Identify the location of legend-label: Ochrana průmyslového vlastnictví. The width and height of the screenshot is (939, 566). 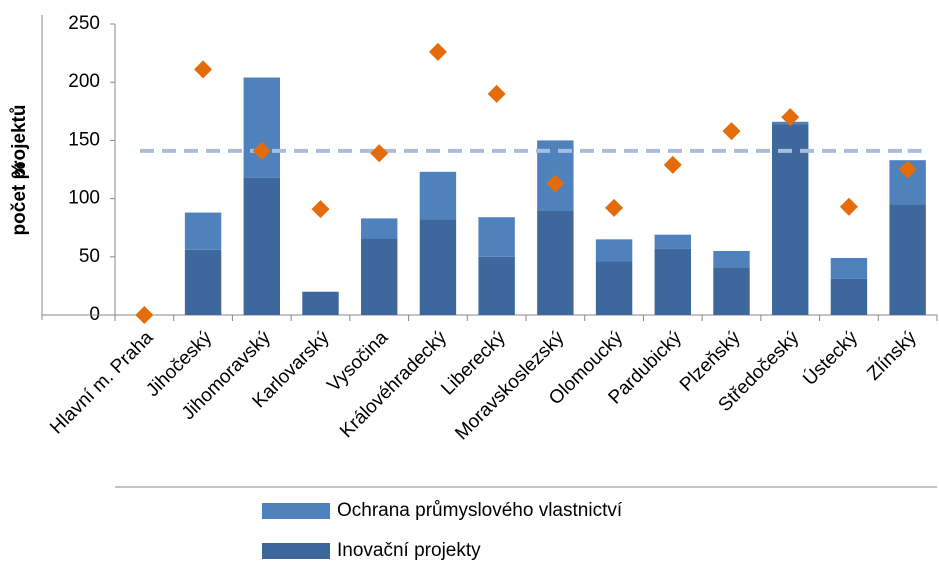
(480, 510).